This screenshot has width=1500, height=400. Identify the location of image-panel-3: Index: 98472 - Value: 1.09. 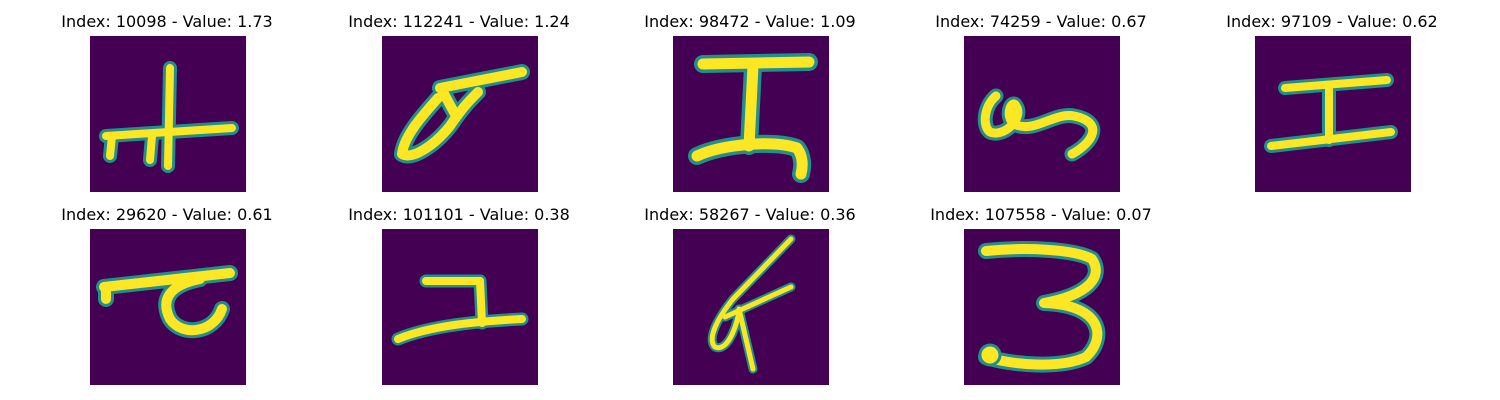
(750, 105).